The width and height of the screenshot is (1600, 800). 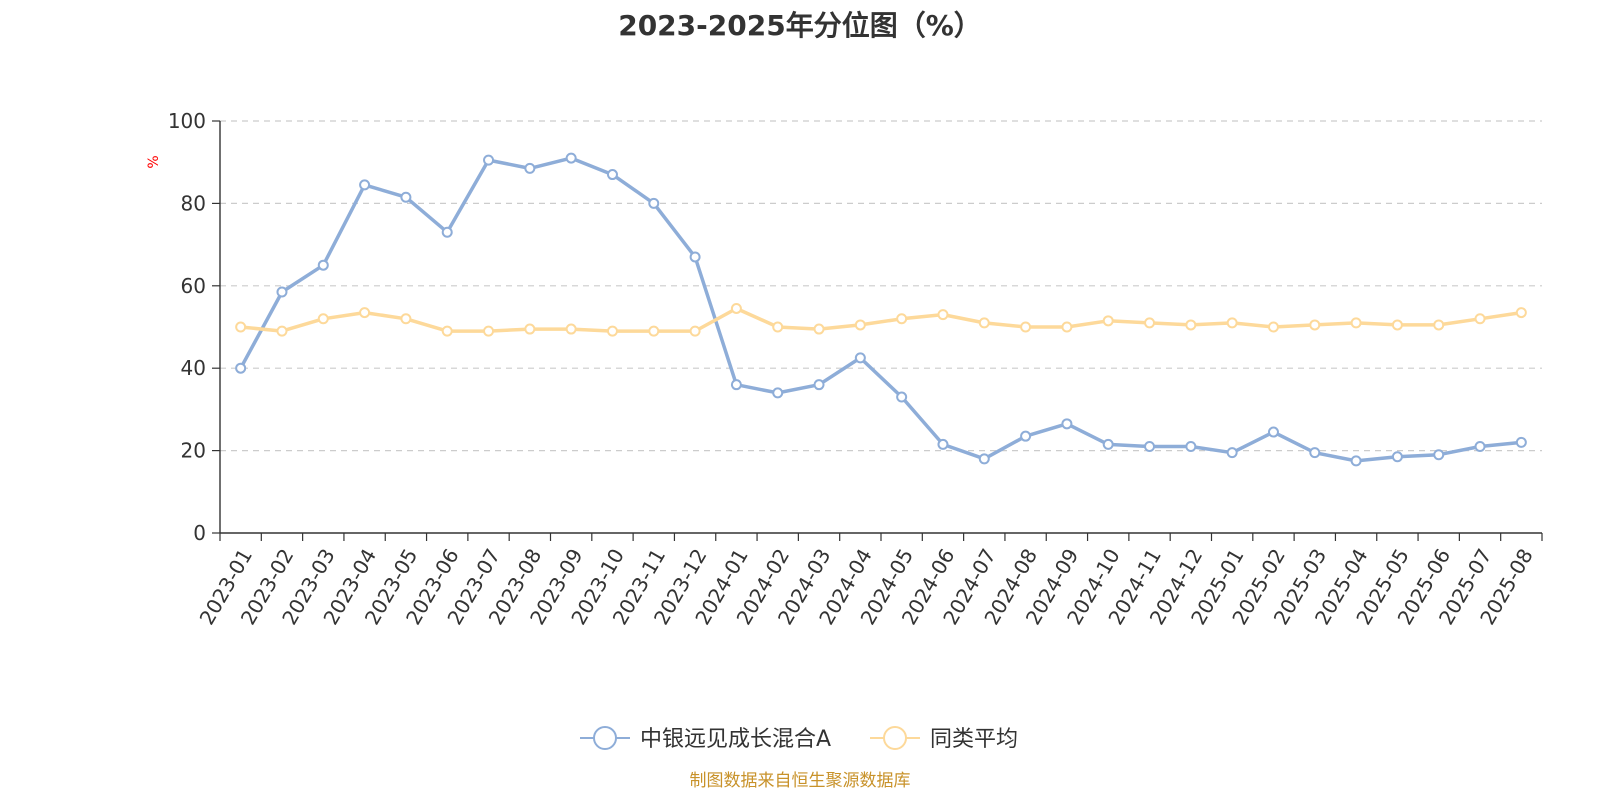 What do you see at coordinates (193, 286) in the screenshot?
I see `y-tick-label: 60` at bounding box center [193, 286].